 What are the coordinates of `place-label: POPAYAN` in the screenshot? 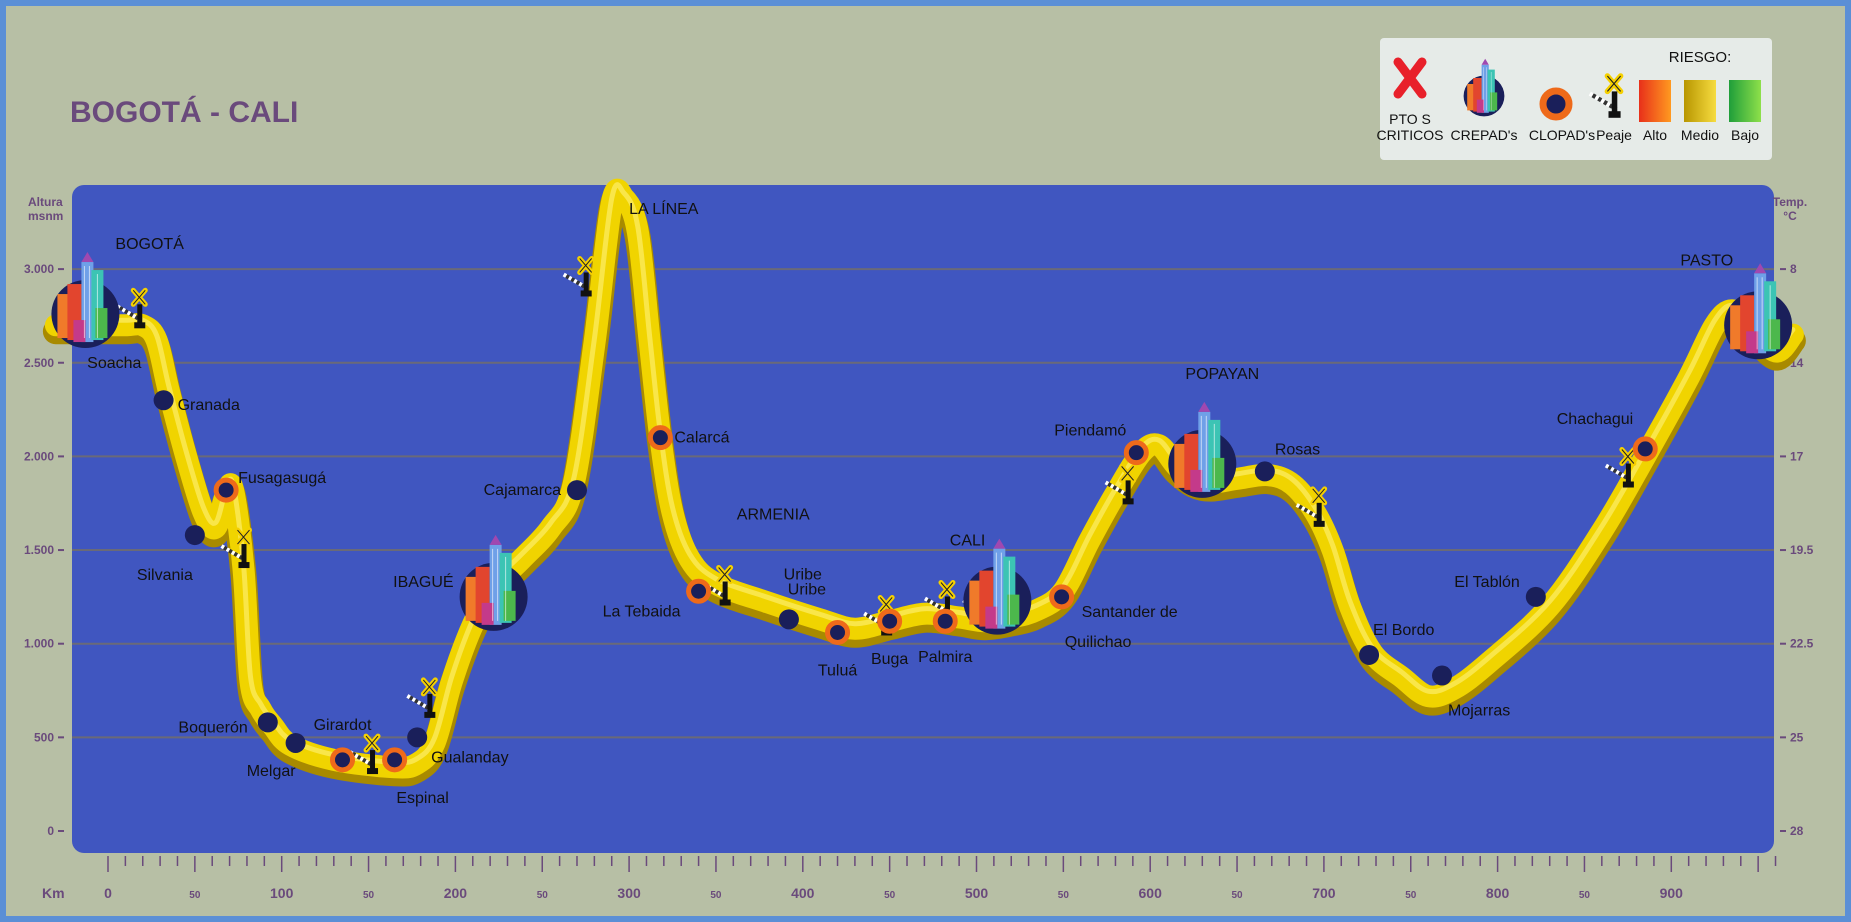 It's located at (1222, 374).